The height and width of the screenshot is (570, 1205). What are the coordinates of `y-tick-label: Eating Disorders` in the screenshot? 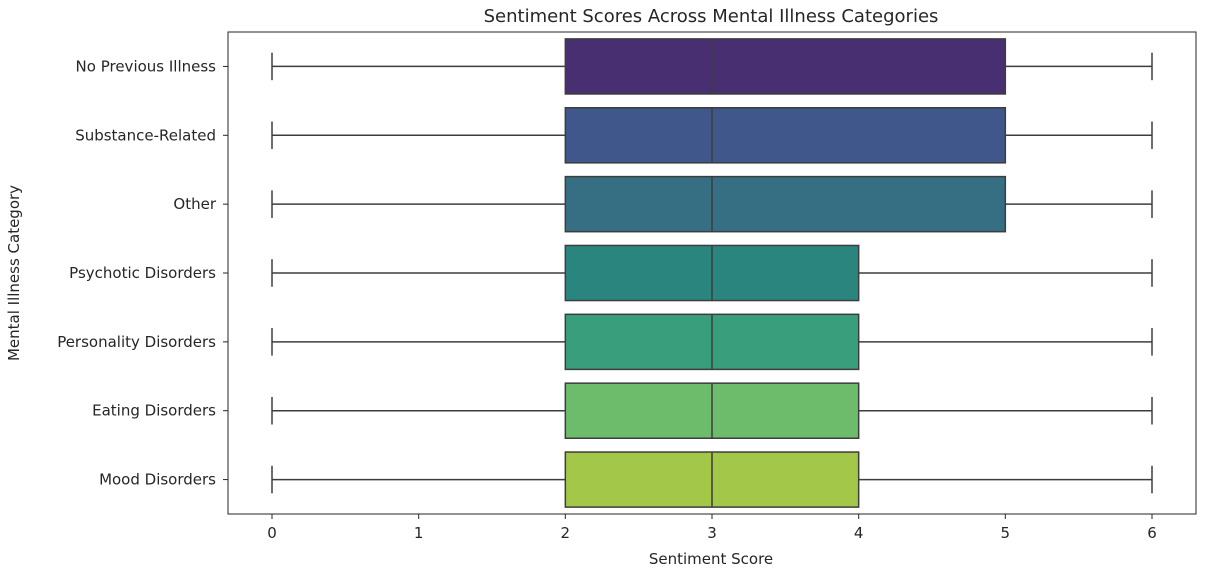 It's located at (154, 411).